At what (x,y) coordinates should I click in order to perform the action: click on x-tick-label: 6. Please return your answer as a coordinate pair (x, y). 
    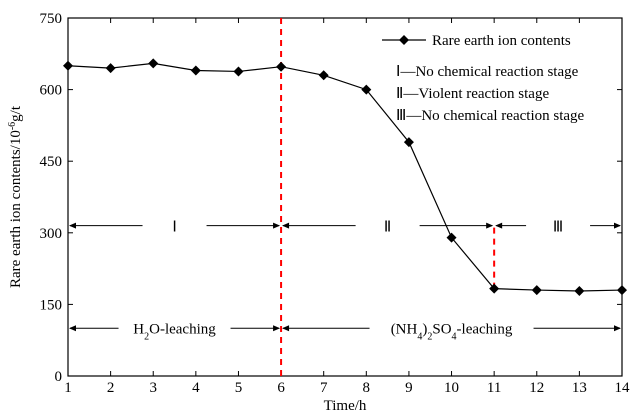
    Looking at the image, I should click on (281, 388).